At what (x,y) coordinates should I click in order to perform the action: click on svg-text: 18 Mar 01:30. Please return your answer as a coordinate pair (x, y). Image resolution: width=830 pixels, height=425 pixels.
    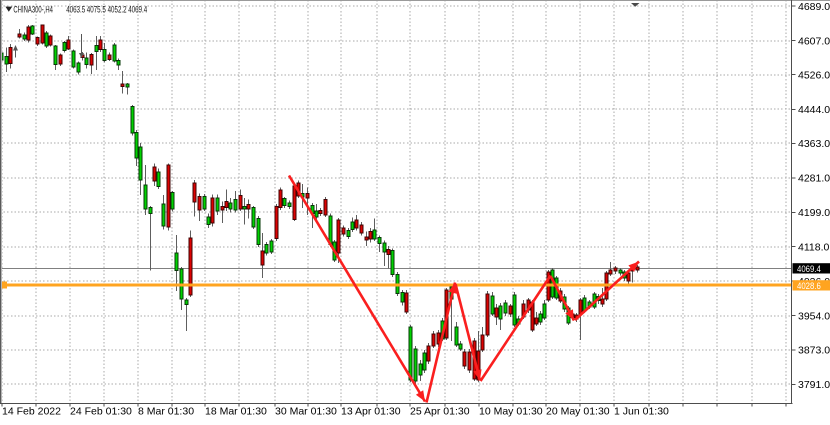
    Looking at the image, I should click on (236, 412).